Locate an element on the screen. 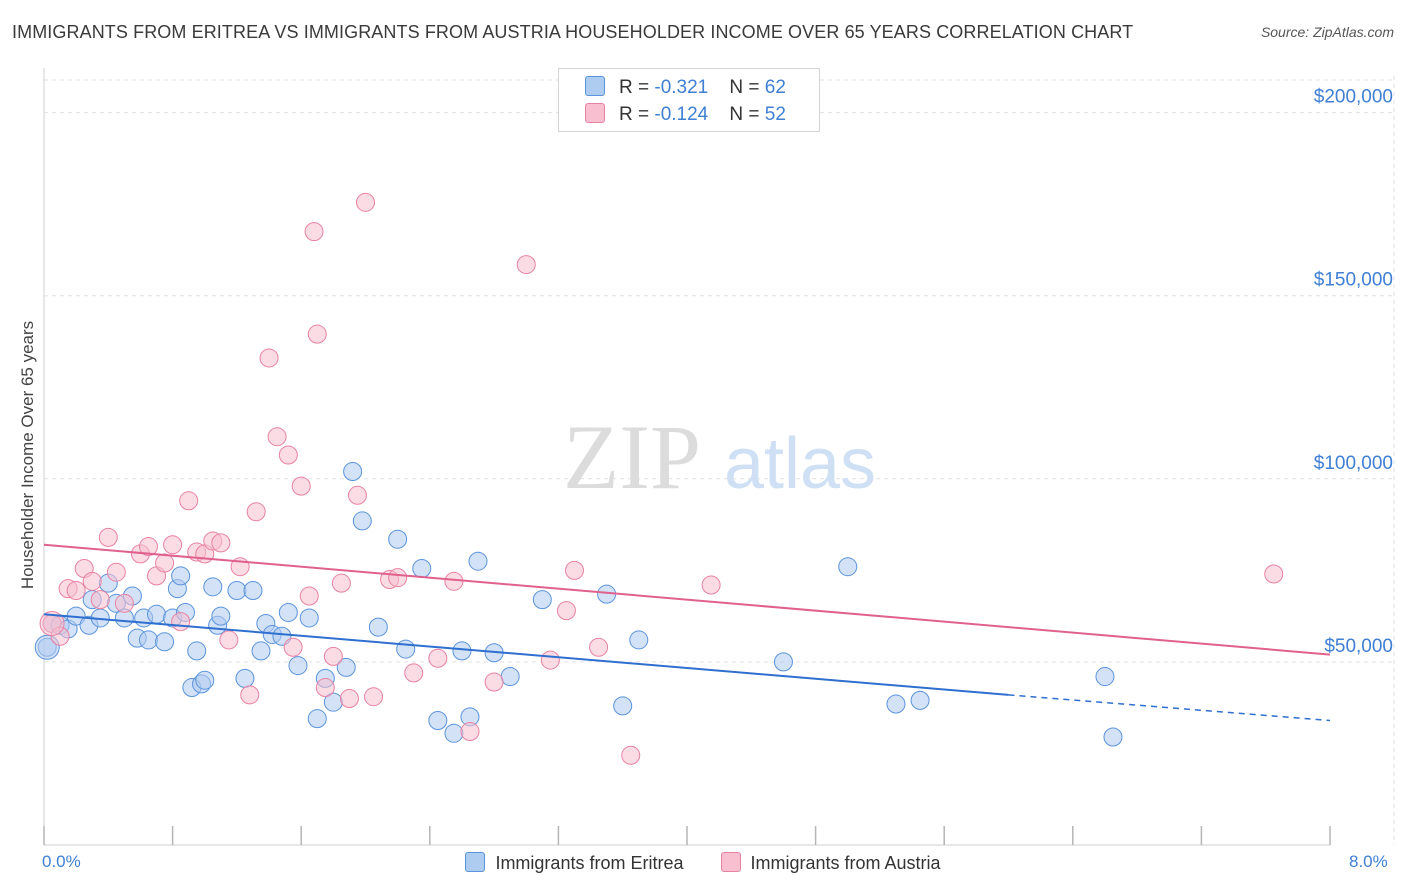 This screenshot has height=892, width=1406. legend-item-austria: Immigrants from Austria is located at coordinates (830, 863).